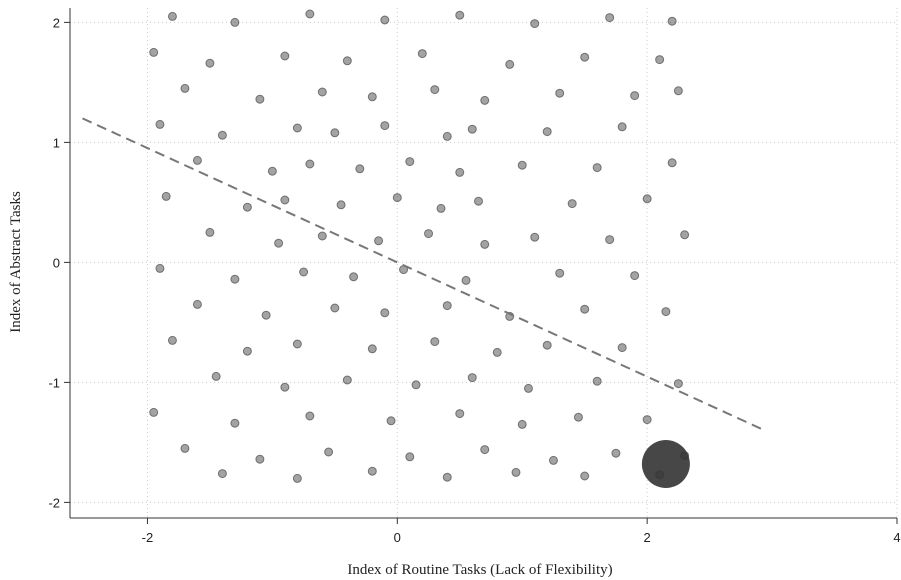  Describe the element at coordinates (54, 382) in the screenshot. I see `y-tick-label: -1` at that location.